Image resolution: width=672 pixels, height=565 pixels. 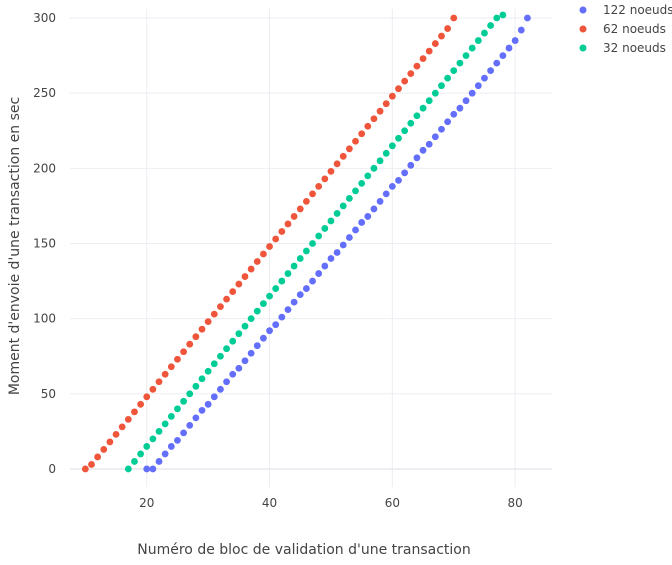 What do you see at coordinates (637, 10) in the screenshot?
I see `legend-label: 122 noeuds` at bounding box center [637, 10].